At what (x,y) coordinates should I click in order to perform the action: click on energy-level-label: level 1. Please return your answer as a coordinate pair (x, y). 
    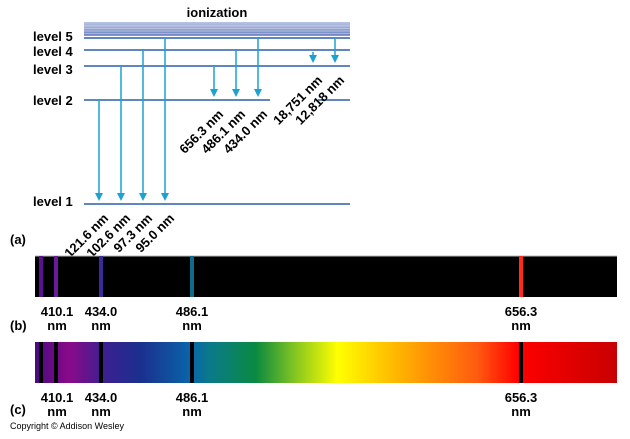
    Looking at the image, I should click on (53, 201).